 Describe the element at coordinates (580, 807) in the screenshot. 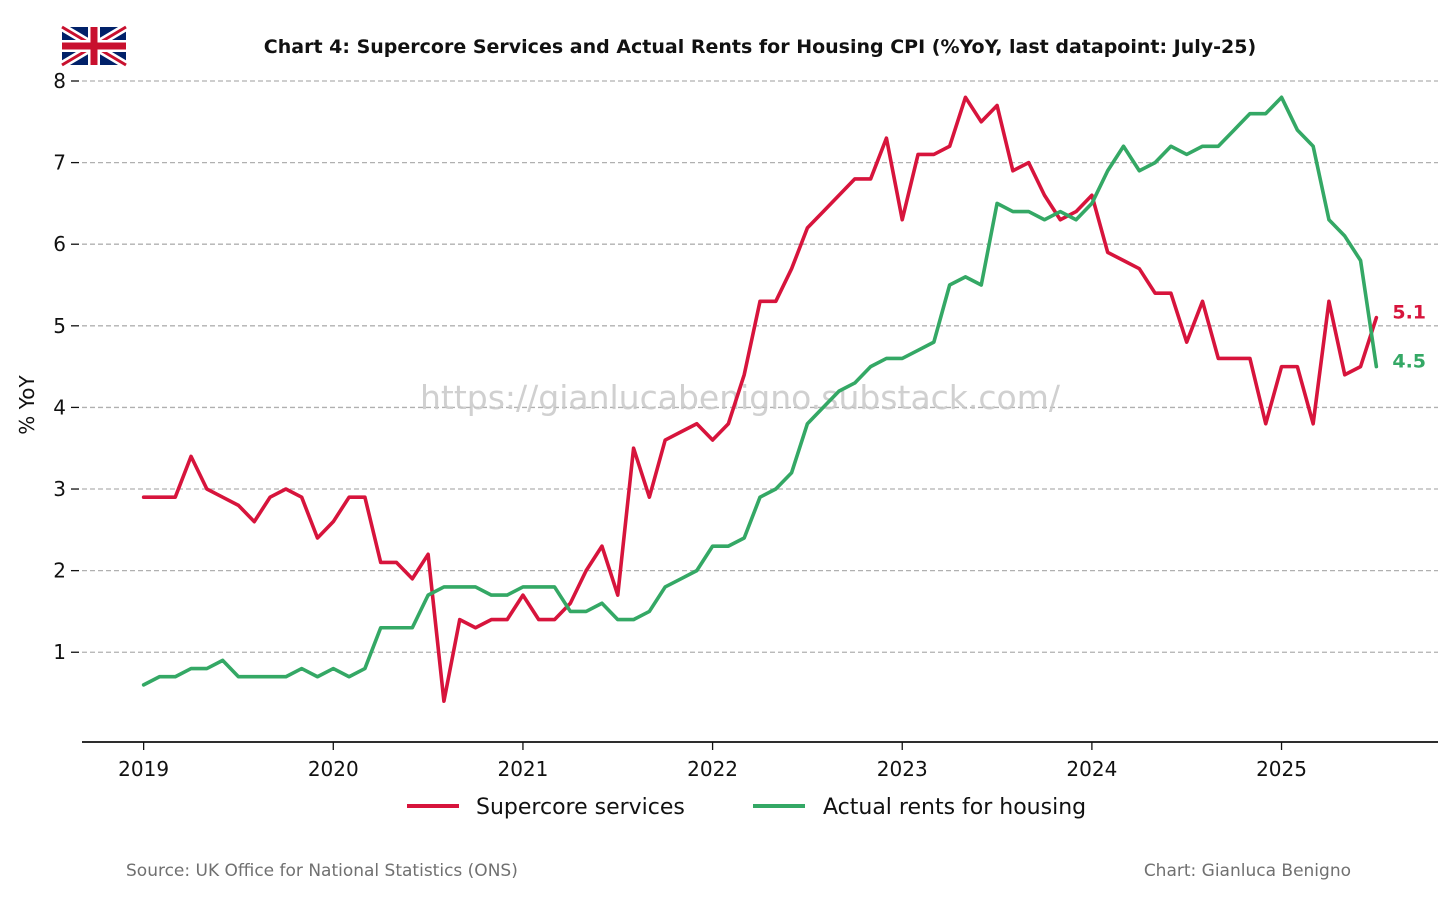

I see `legend-label-supercore: Supercore services` at that location.